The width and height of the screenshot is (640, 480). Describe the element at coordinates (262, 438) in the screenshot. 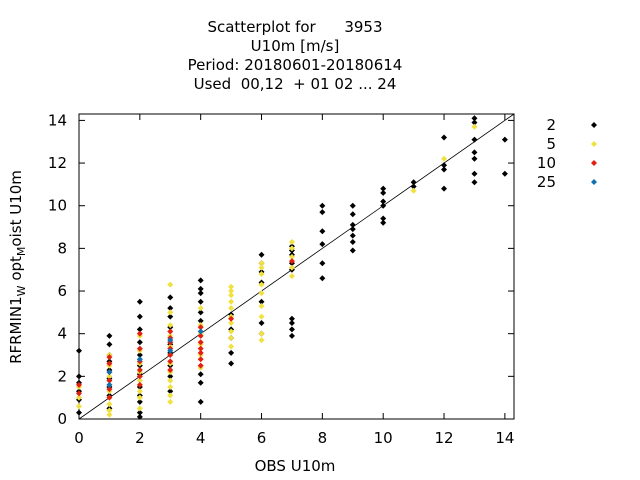

I see `x-tick-label: 6` at that location.